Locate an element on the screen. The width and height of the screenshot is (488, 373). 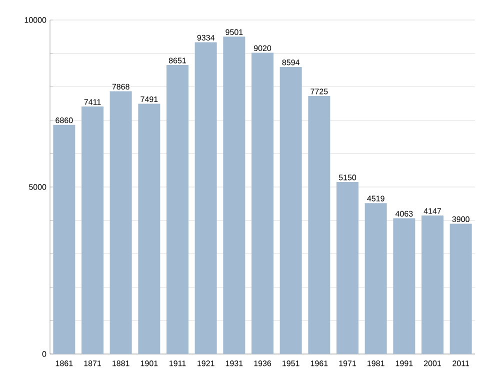
data-label: 5150 is located at coordinates (347, 177).